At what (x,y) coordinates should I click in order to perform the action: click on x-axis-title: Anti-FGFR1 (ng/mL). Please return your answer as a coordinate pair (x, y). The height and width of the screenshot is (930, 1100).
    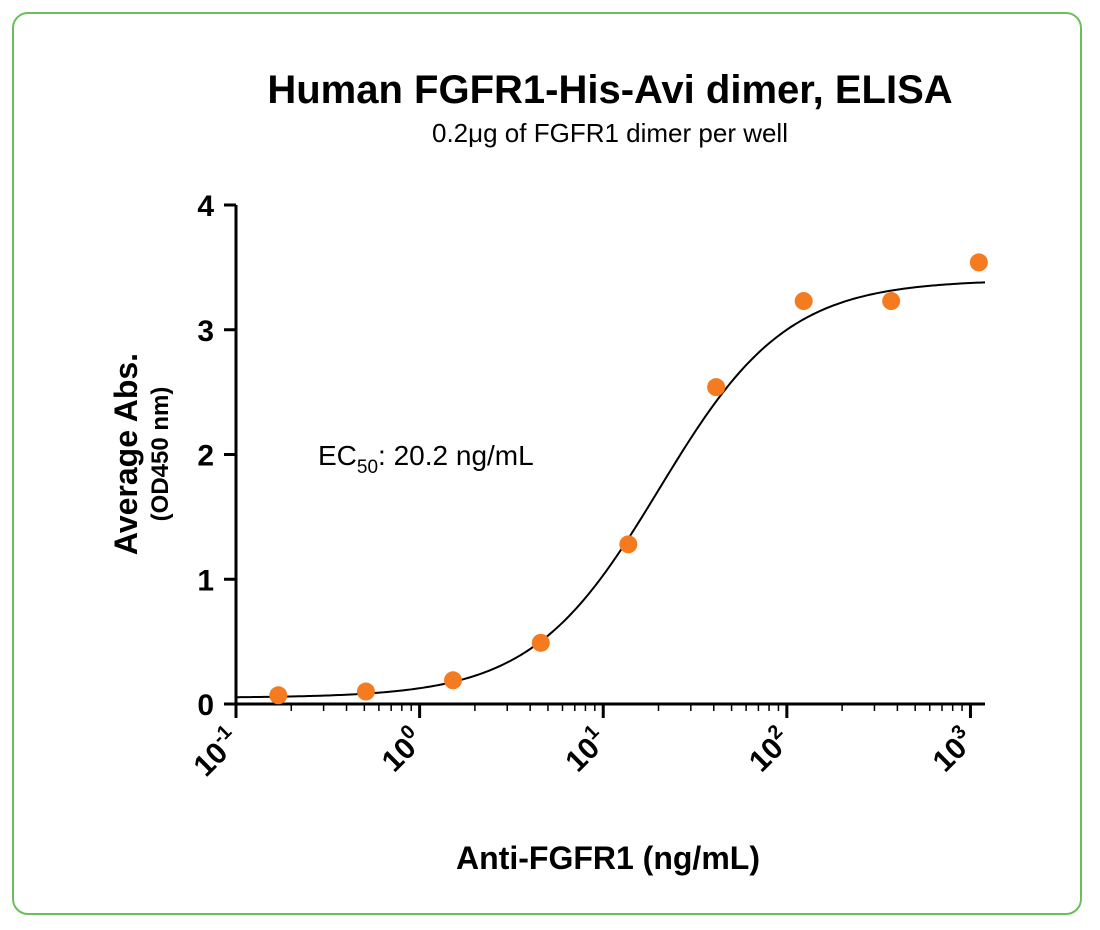
    Looking at the image, I should click on (608, 858).